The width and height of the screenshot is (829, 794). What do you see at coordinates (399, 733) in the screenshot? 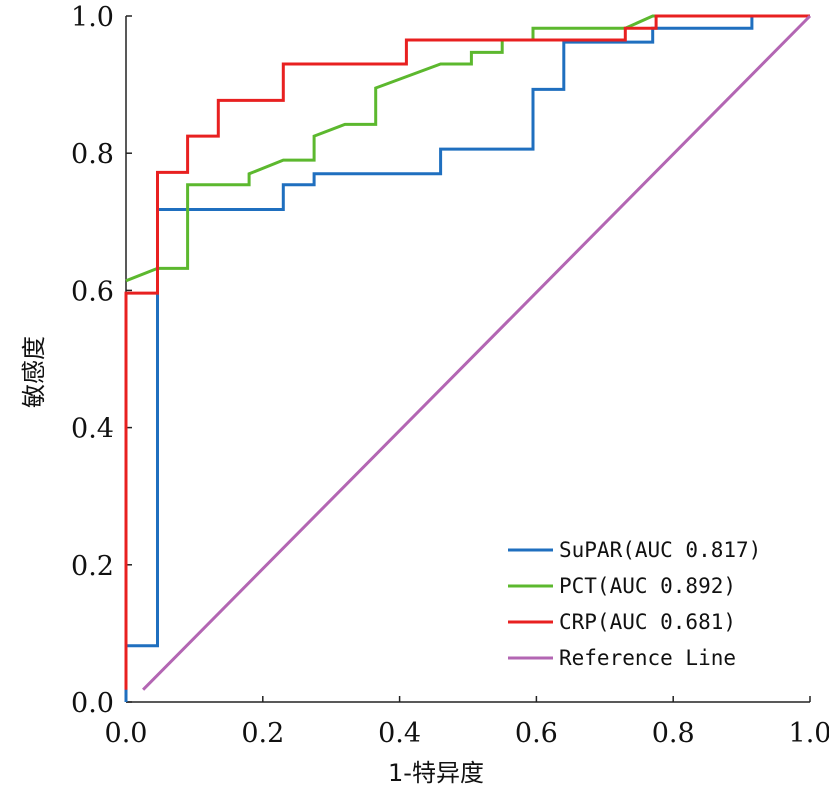
I see `x-tick-label: 0.4` at bounding box center [399, 733].